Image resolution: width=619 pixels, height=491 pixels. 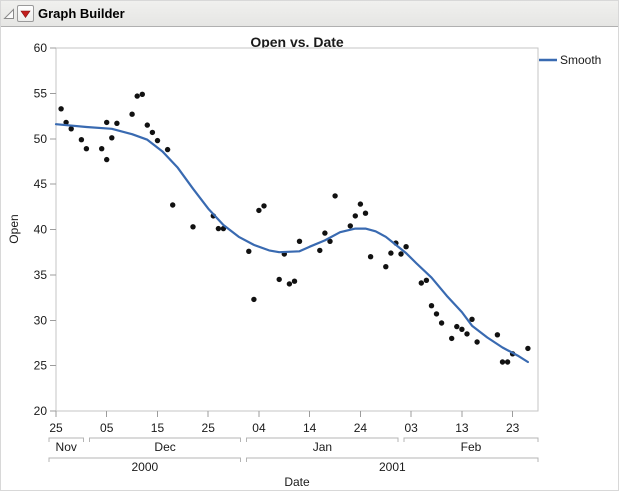 I want to click on year-label: 2001, so click(x=392, y=467).